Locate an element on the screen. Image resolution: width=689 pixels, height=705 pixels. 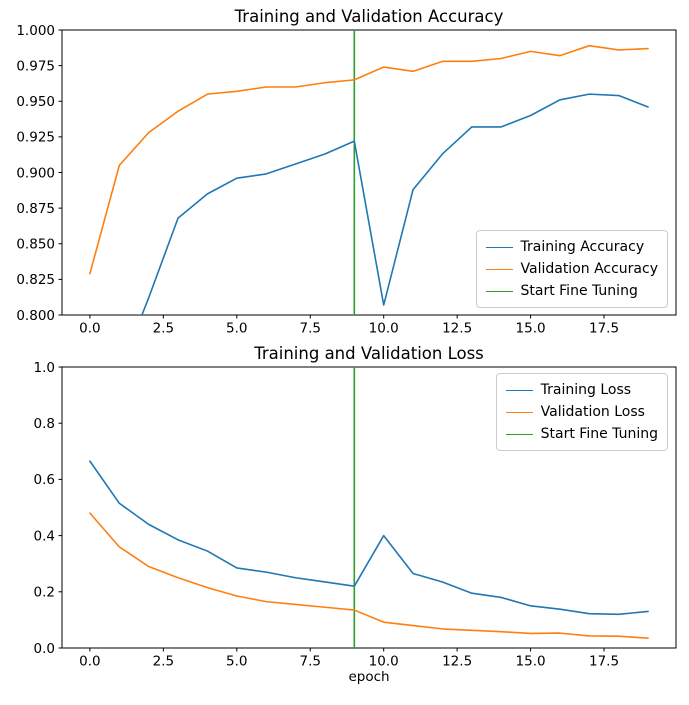
legend-entry: Validation Accuracy is located at coordinates (572, 269).